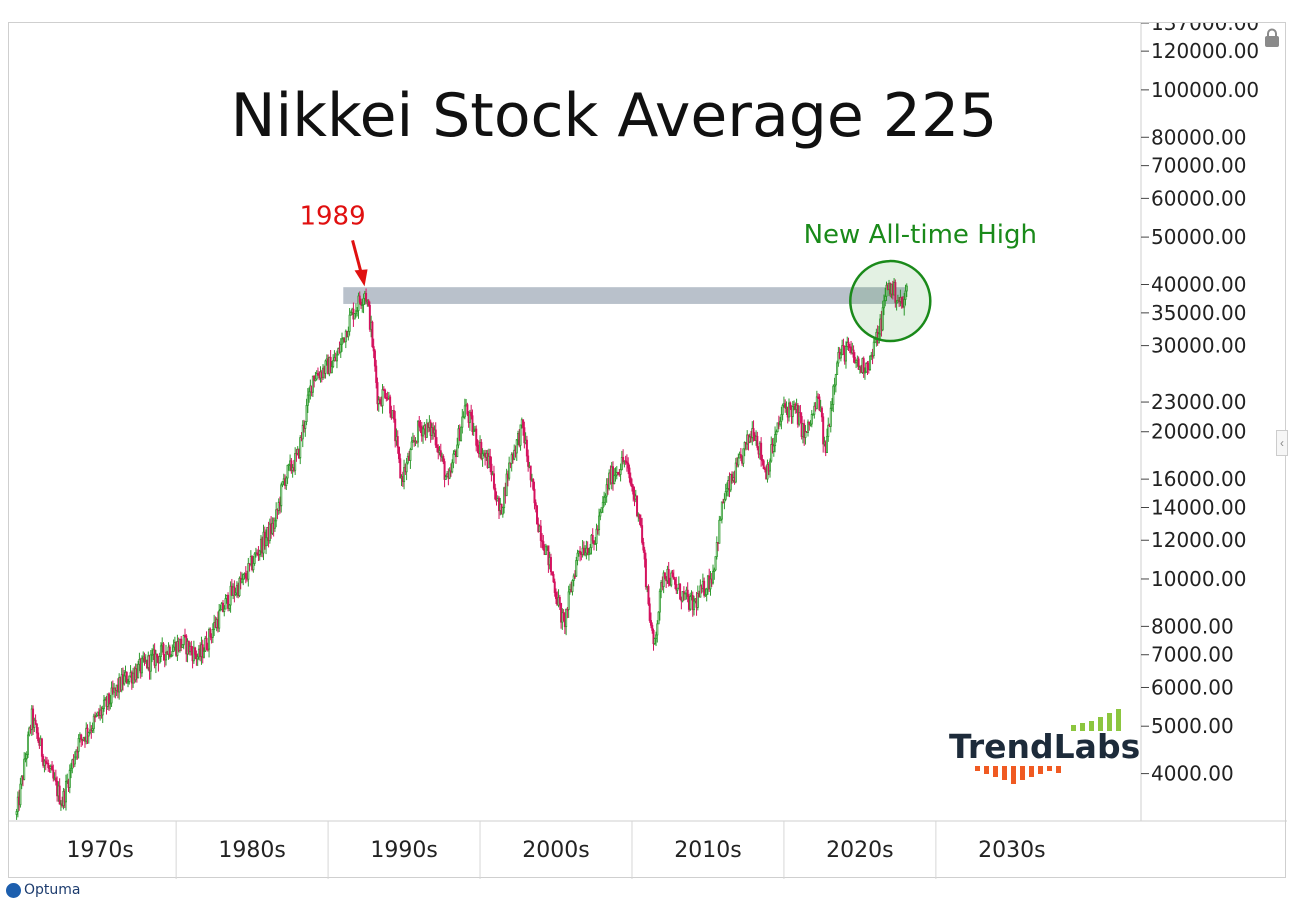  I want to click on y-tick-label: 50000.00, so click(1198, 237).